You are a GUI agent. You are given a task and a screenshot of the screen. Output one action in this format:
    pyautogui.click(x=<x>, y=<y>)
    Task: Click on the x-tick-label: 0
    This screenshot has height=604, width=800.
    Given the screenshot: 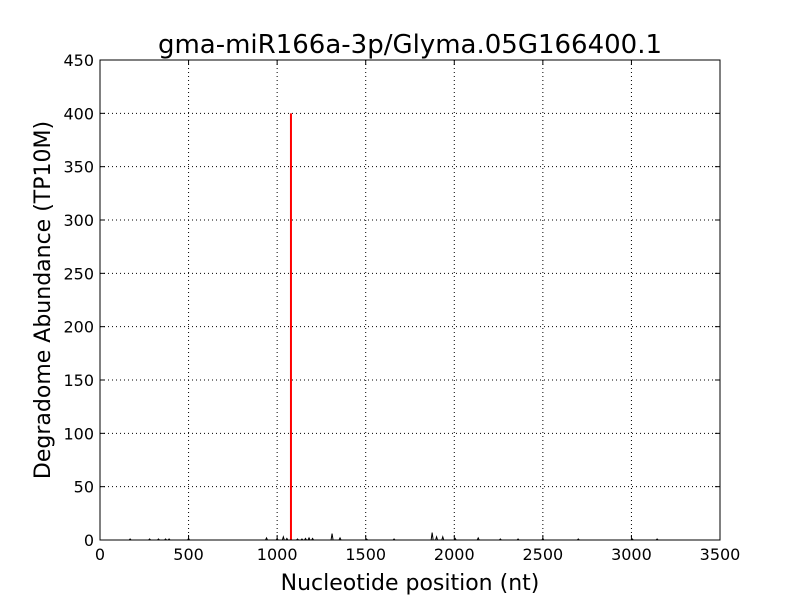 What is the action you would take?
    pyautogui.click(x=100, y=554)
    